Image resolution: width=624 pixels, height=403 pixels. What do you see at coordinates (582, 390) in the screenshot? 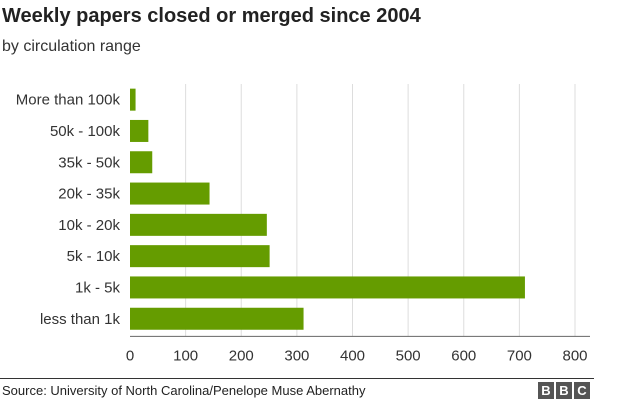
I see `bbc-logo-letter-3: C` at bounding box center [582, 390].